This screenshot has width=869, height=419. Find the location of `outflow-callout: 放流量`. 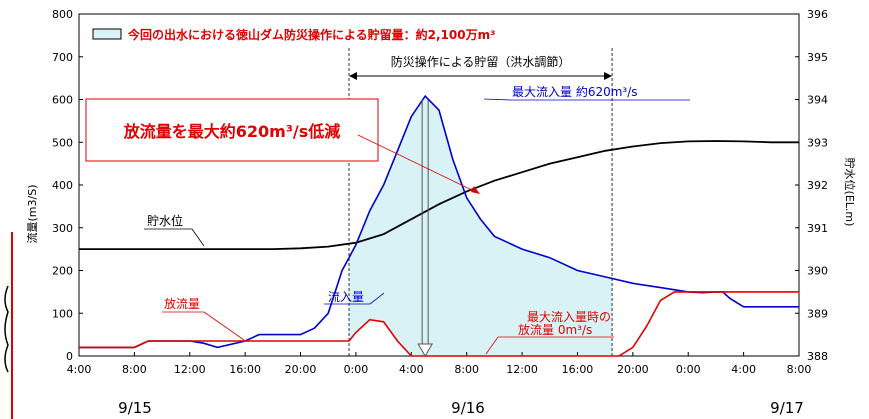

outflow-callout: 放流量 is located at coordinates (203, 318).